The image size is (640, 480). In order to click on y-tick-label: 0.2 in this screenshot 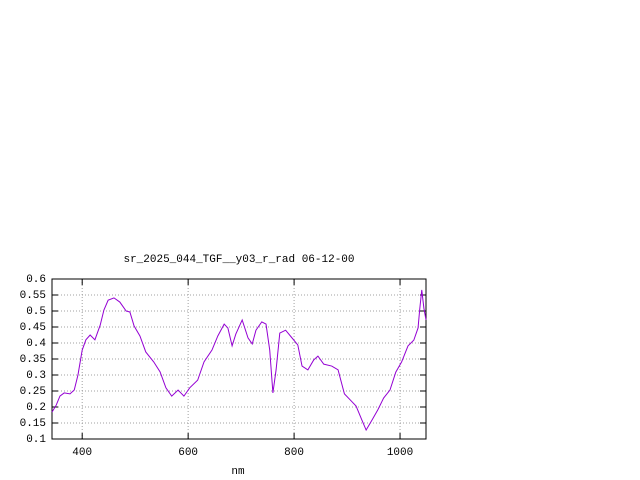, I will do `click(36, 408)`.